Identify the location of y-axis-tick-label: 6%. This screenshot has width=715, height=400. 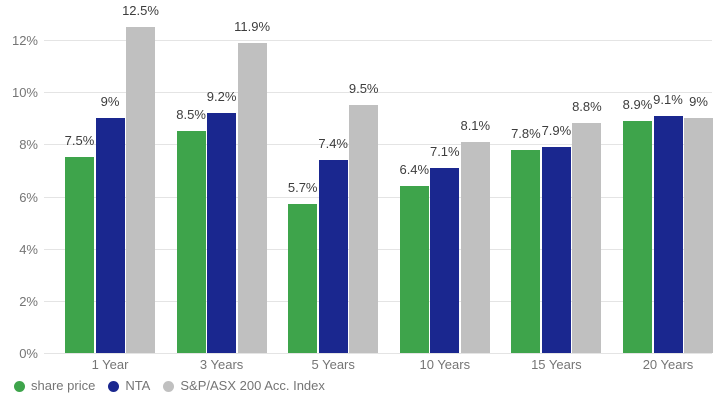
(28, 197).